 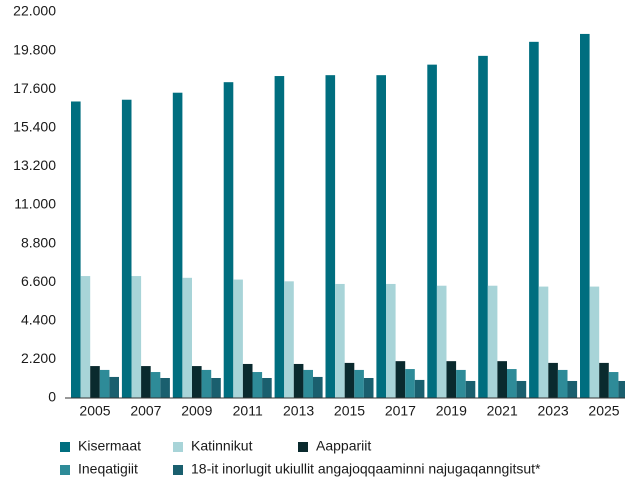 I want to click on y-tick-label: 13.200, so click(x=34, y=165).